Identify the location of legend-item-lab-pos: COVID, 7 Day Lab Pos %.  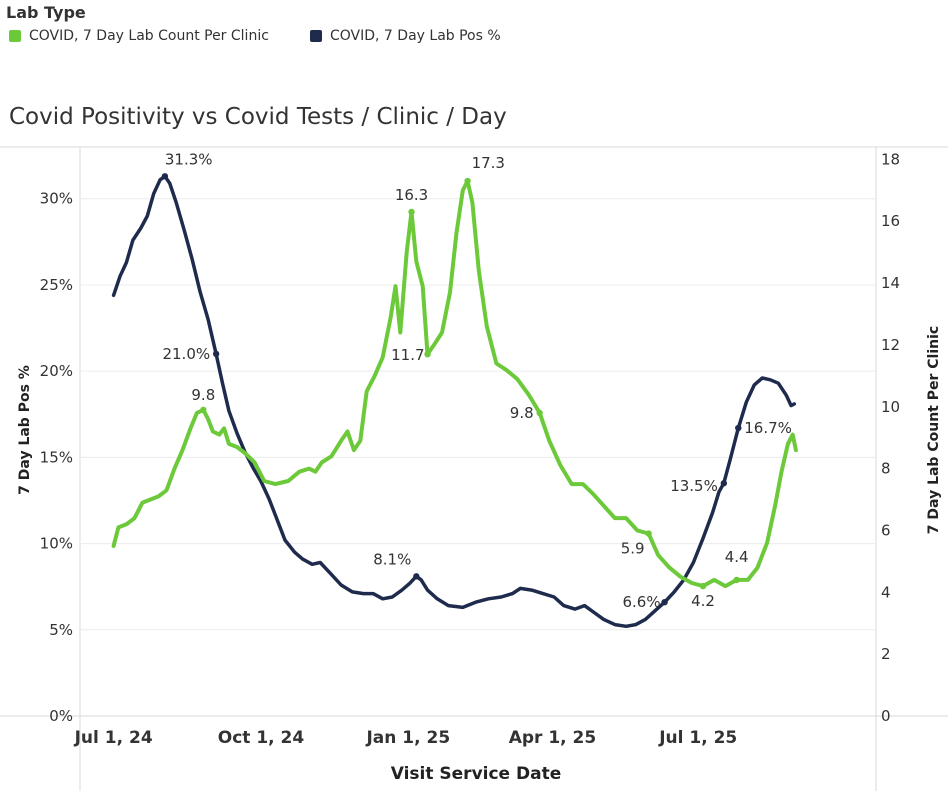
(405, 36).